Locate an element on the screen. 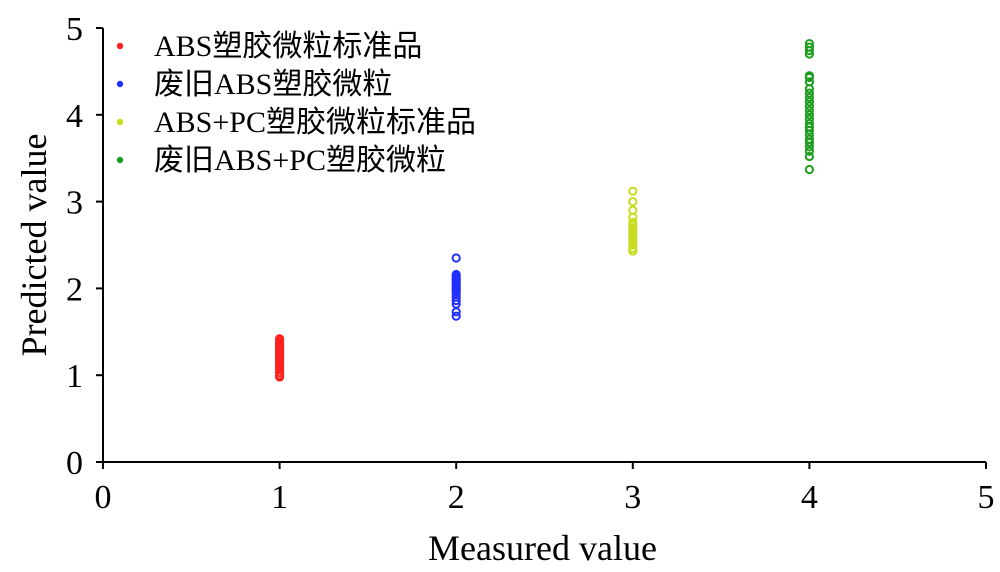  x-tick-label: 2 is located at coordinates (456, 497).